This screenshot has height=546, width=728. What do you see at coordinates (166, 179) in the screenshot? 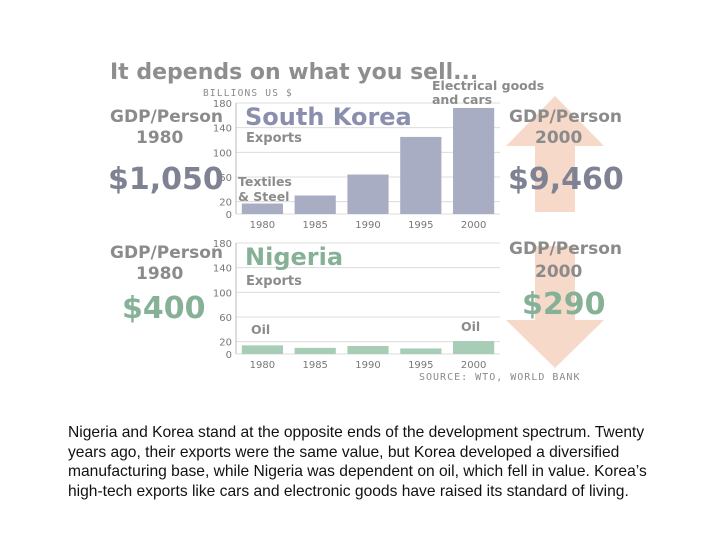
I see `korea-gdp-value-1980: $1,050` at bounding box center [166, 179].